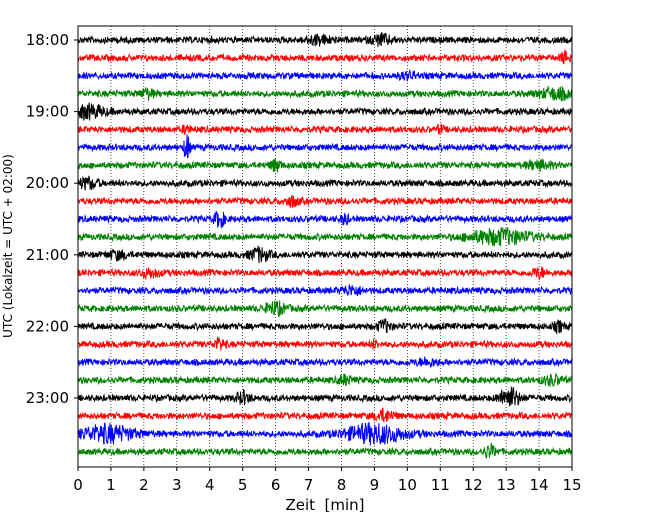 The width and height of the screenshot is (650, 520). Describe the element at coordinates (78, 485) in the screenshot. I see `x-tick-label: 0` at that location.